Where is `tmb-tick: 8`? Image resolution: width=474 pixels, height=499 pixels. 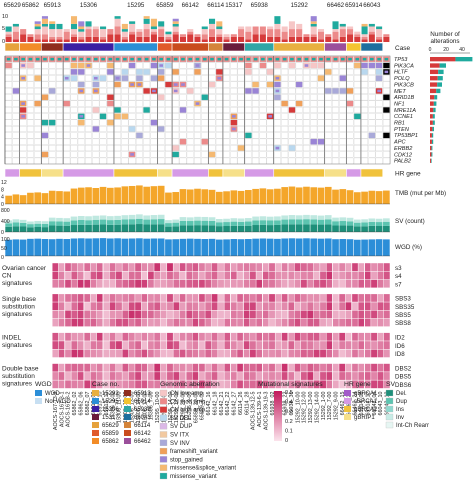 tmb-tick: 8 is located at coordinates (2, 190).